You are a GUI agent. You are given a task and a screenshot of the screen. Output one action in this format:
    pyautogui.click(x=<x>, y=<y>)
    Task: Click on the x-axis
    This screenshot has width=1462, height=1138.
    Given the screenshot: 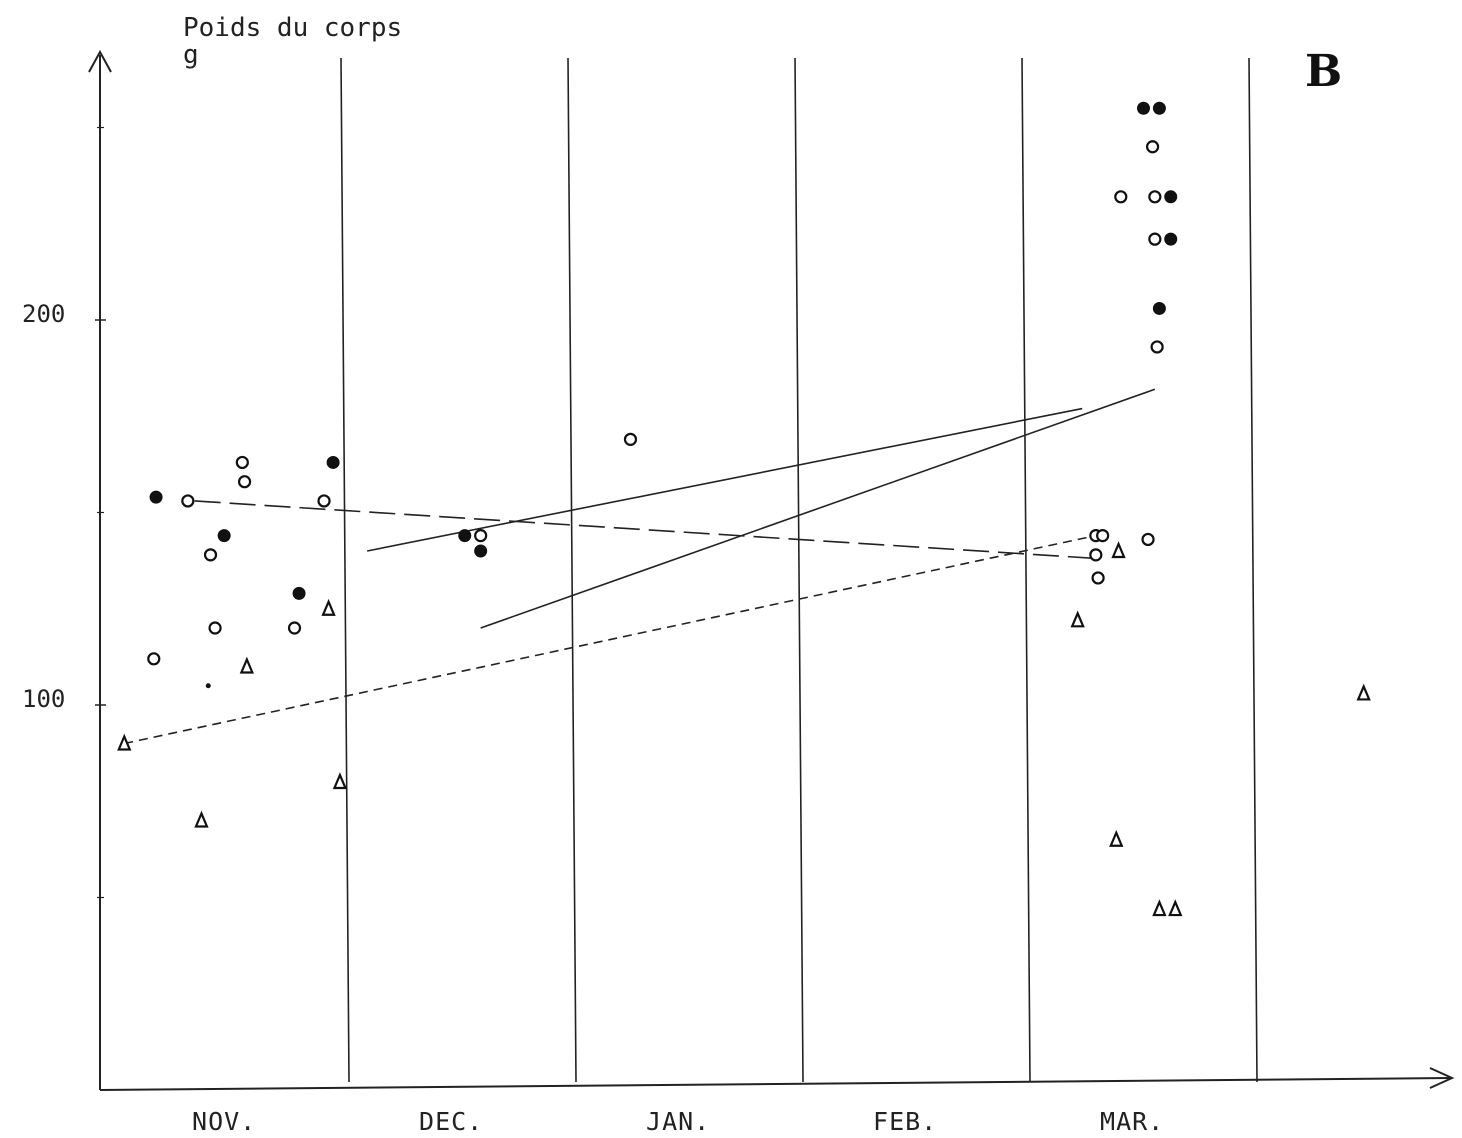 What is the action you would take?
    pyautogui.click(x=775, y=1084)
    